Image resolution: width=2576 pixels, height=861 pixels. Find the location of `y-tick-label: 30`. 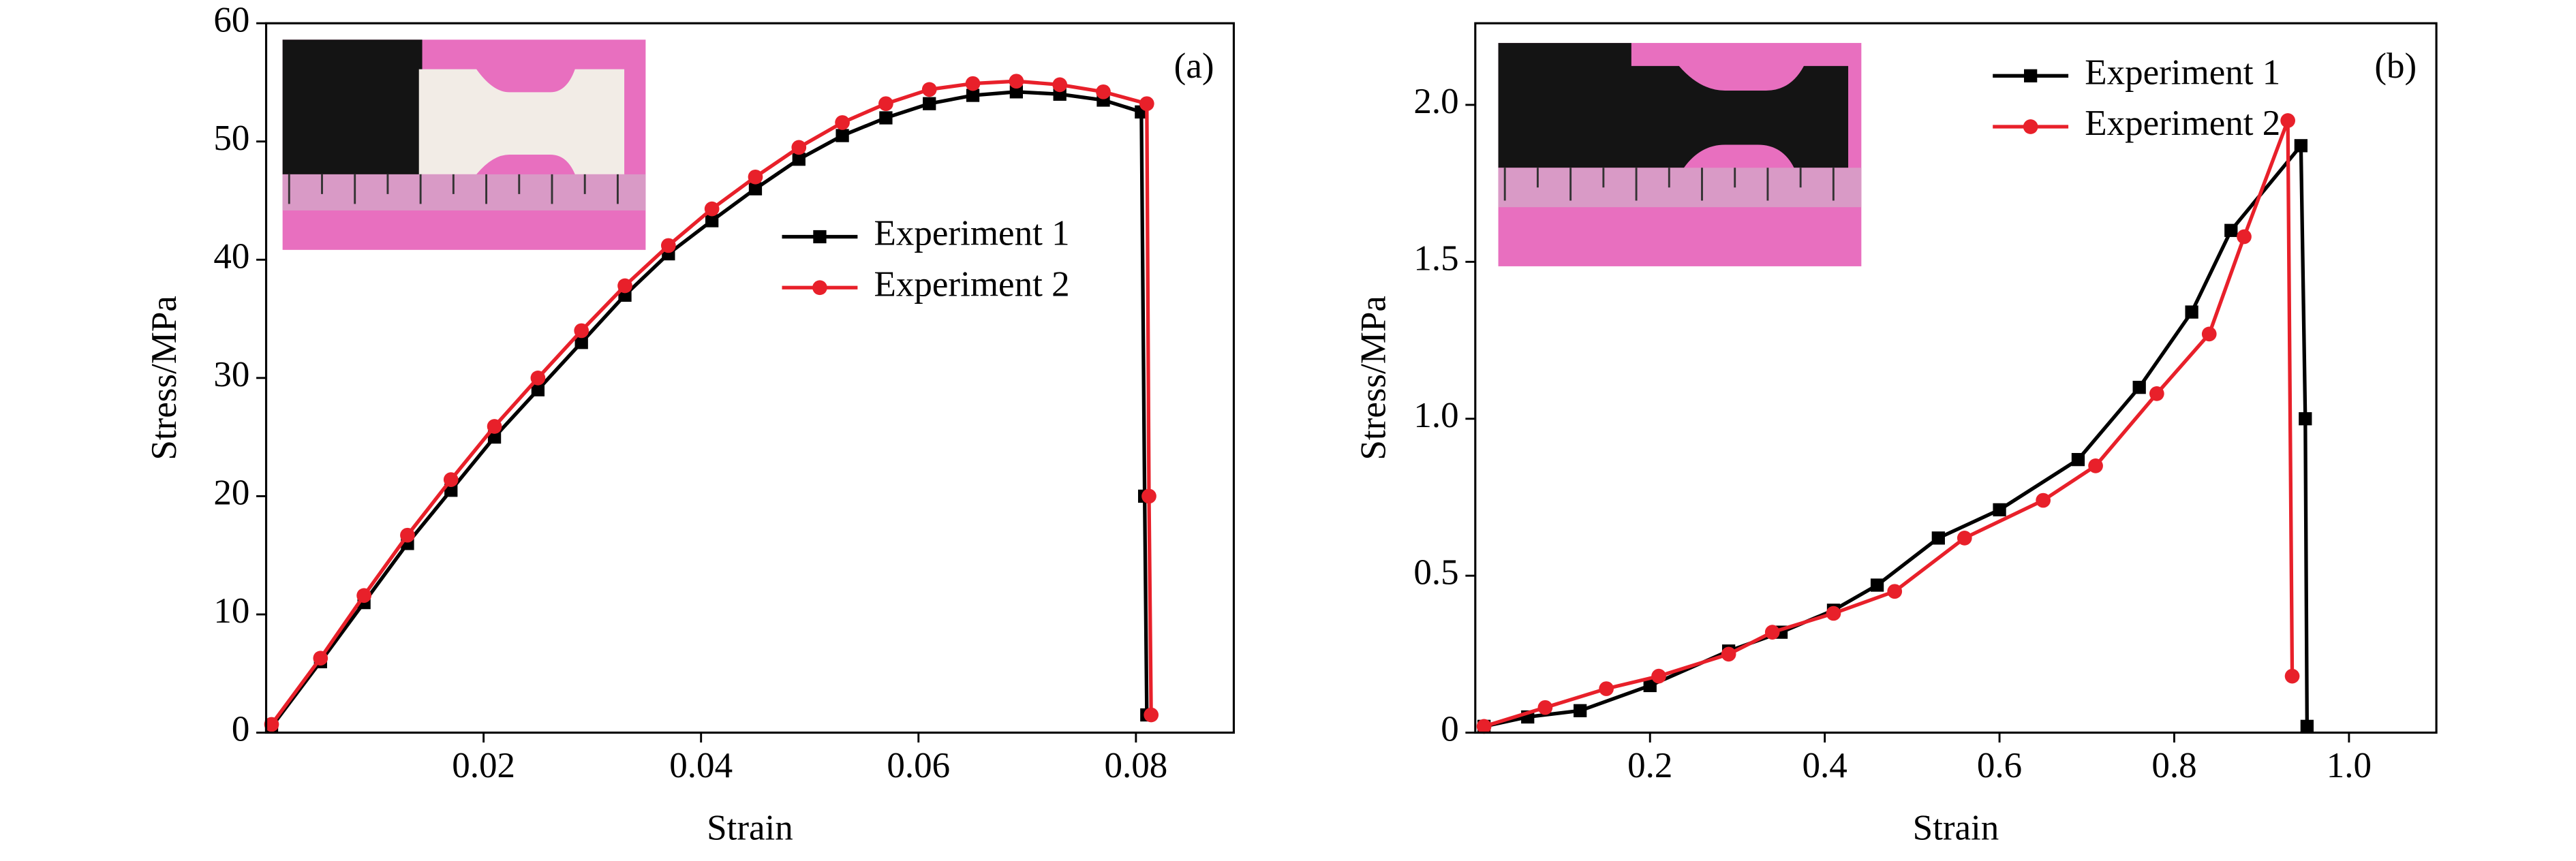

y-tick-label: 30 is located at coordinates (231, 374).